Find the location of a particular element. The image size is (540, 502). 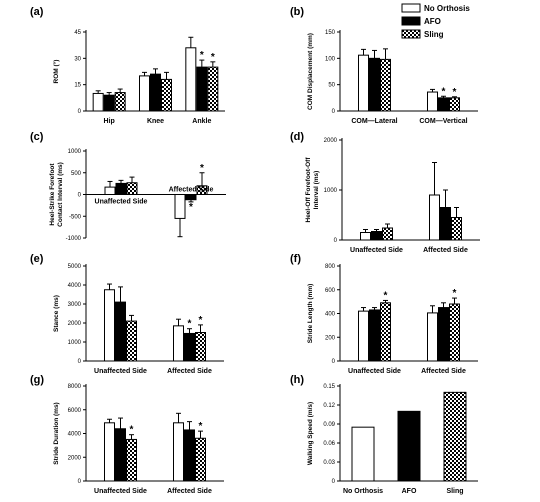

y-tick-label: 0.12 is located at coordinates (329, 406).